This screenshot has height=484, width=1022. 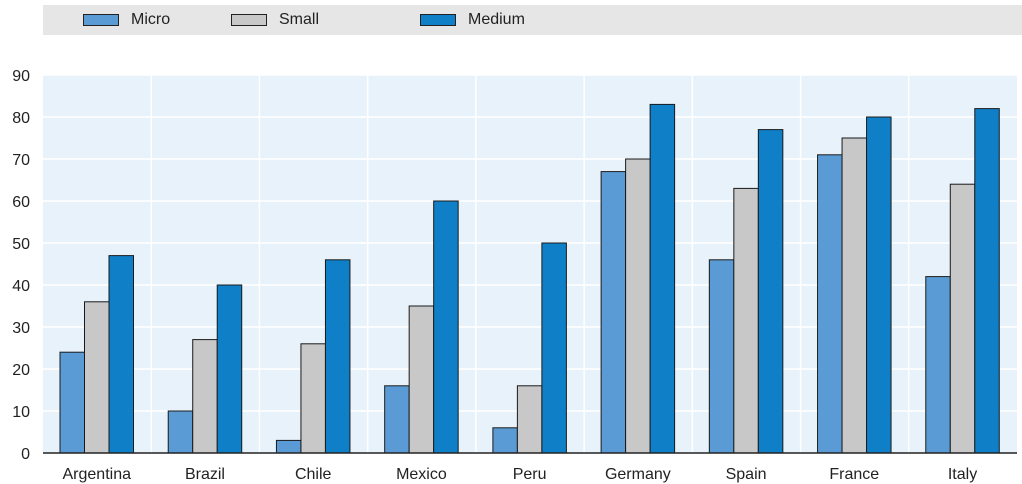 I want to click on x-tick-label-peru: Peru, so click(x=530, y=474).